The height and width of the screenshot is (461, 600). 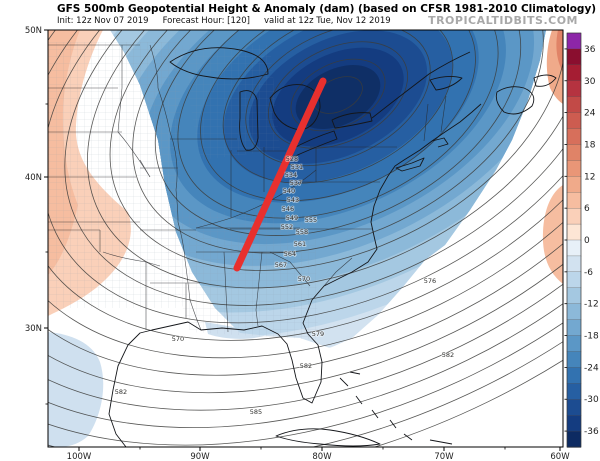 What do you see at coordinates (590, 145) in the screenshot?
I see `svg-text: 18` at bounding box center [590, 145].